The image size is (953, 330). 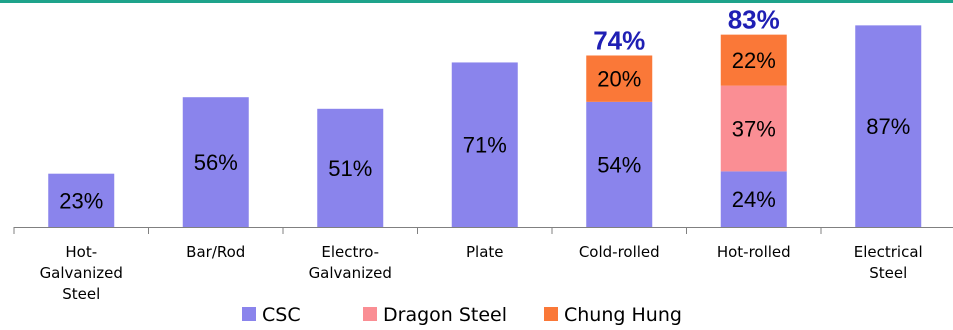 What do you see at coordinates (623, 315) in the screenshot?
I see `legend-label-chung-hung: Chung Hung` at bounding box center [623, 315].